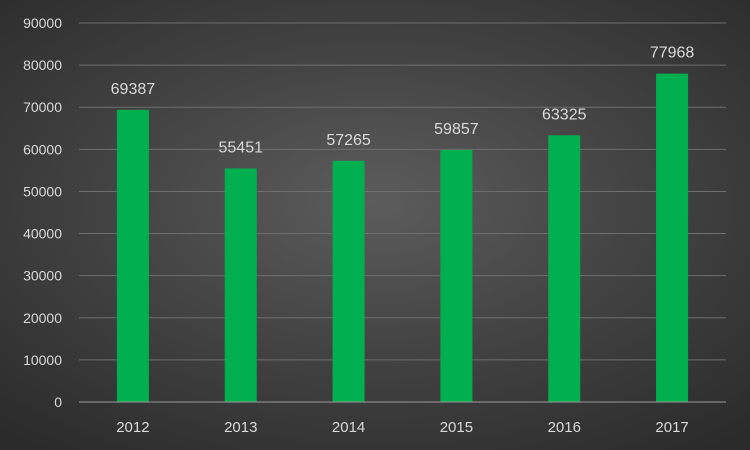 The image size is (750, 450). Describe the element at coordinates (42, 276) in the screenshot. I see `y-tick-label: 30000` at that location.